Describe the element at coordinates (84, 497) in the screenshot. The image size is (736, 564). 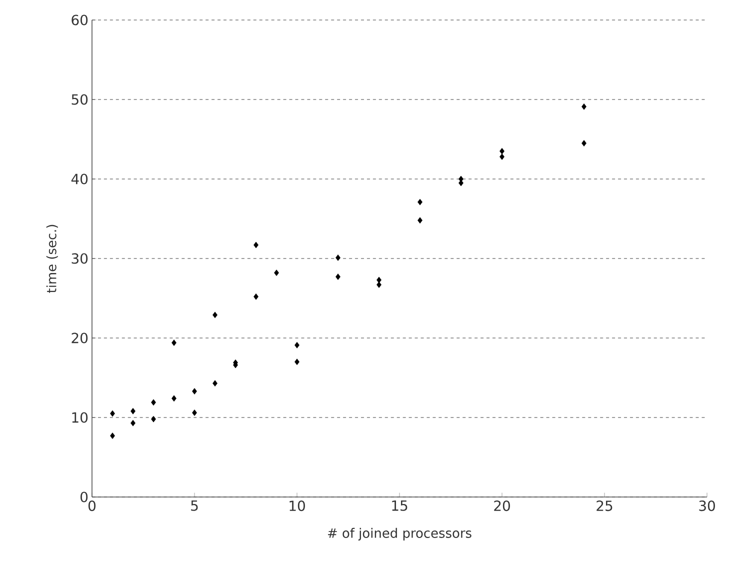
I see `y-tick-label: 0` at that location.